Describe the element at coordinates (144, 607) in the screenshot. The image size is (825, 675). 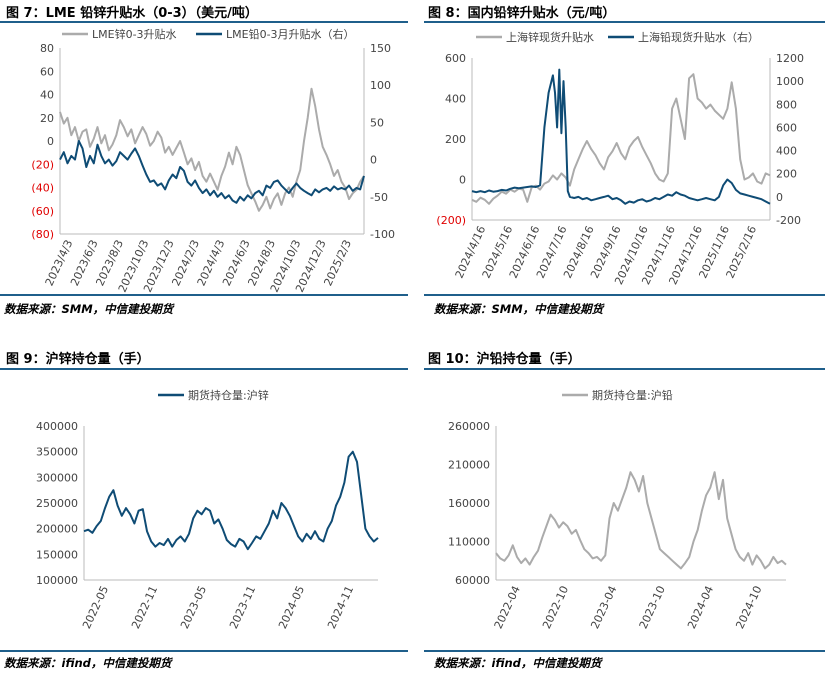
I see `x-tick-label: 2022-11` at that location.